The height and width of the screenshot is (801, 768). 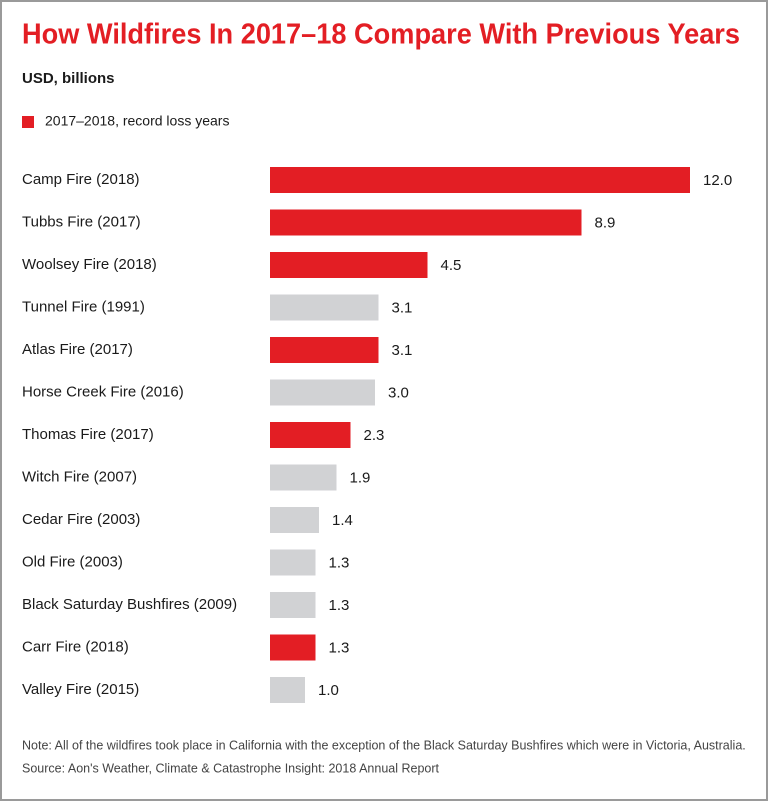 What do you see at coordinates (81, 179) in the screenshot?
I see `category-label: Camp Fire (2018)` at bounding box center [81, 179].